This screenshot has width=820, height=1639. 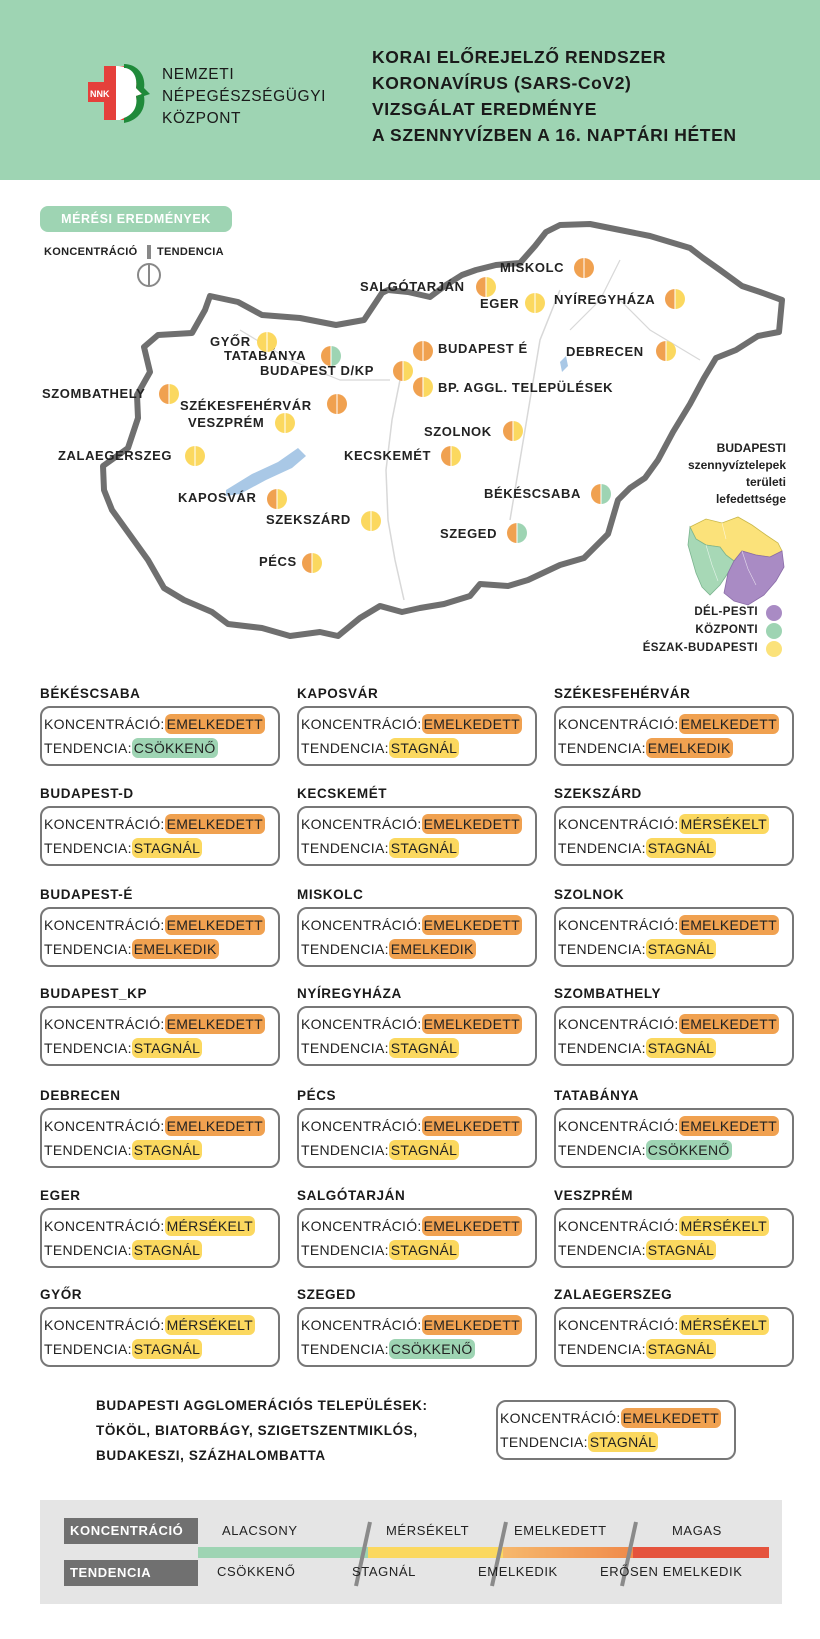 I want to click on budapest-district-map, so click(x=736, y=561).